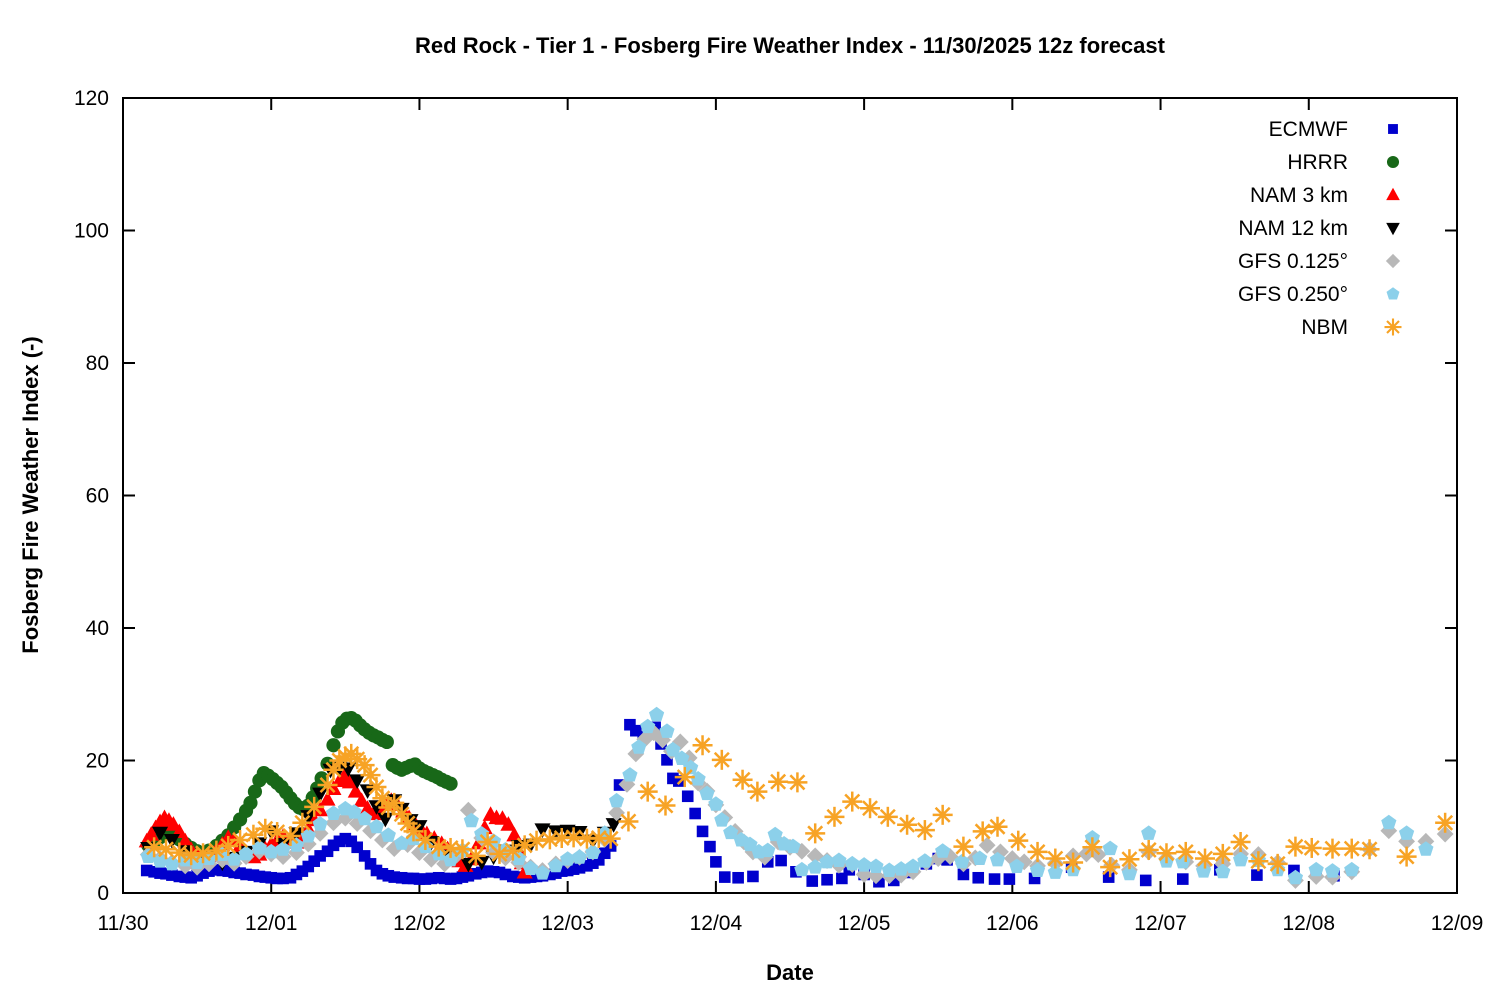 The image size is (1500, 1000). What do you see at coordinates (271, 923) in the screenshot?
I see `x-tick-label: 12/01` at bounding box center [271, 923].